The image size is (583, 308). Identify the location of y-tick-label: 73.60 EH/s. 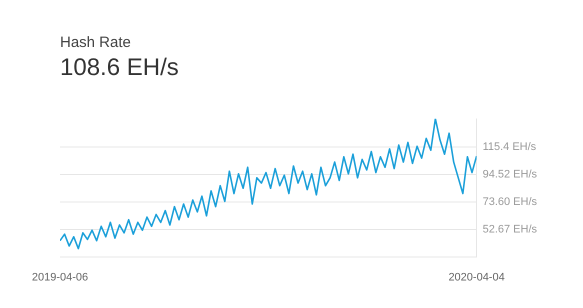
(510, 202).